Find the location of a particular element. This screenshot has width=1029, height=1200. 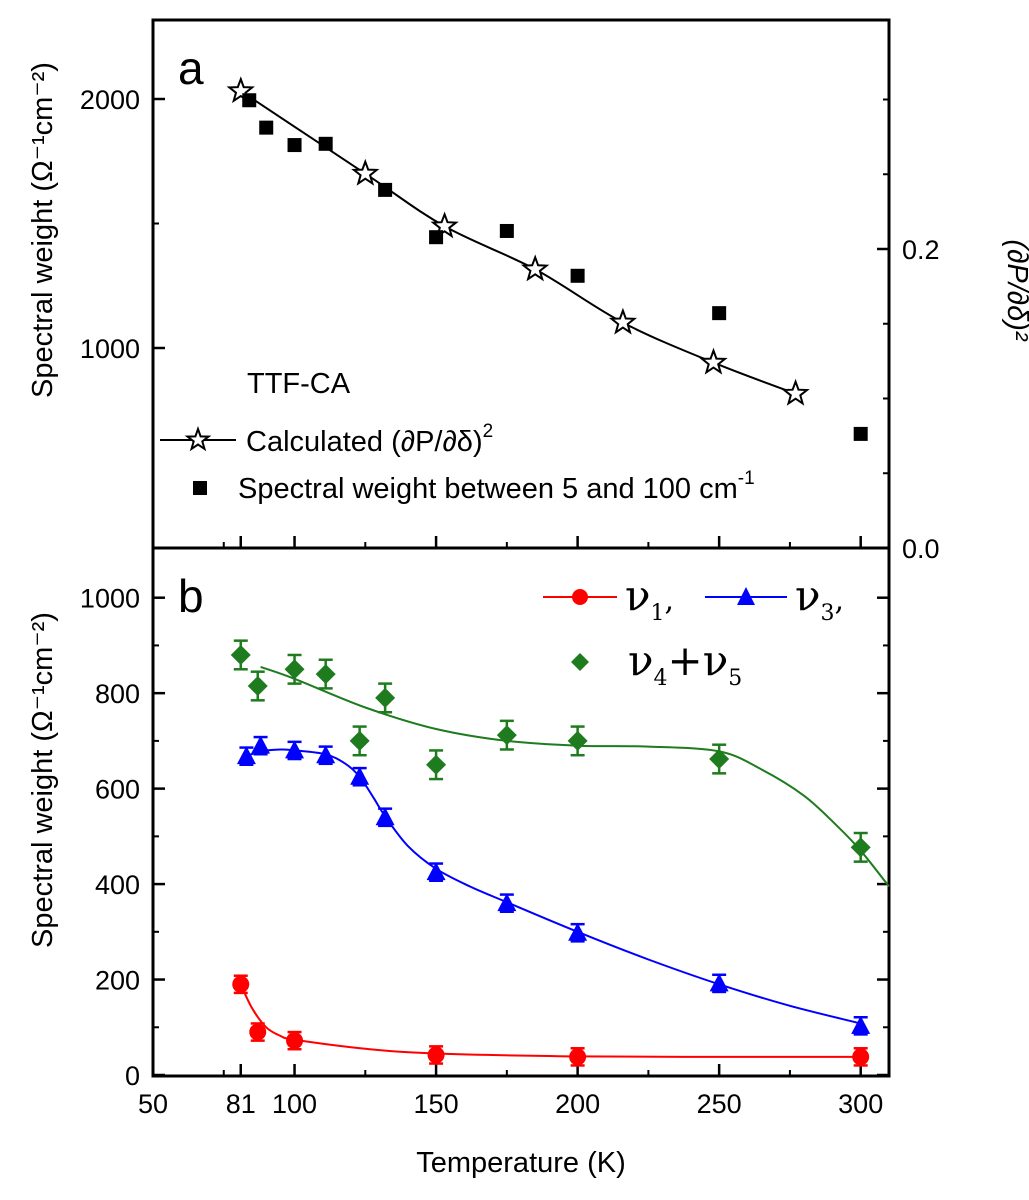

legend-calculated-sup: 2 is located at coordinates (488, 431).